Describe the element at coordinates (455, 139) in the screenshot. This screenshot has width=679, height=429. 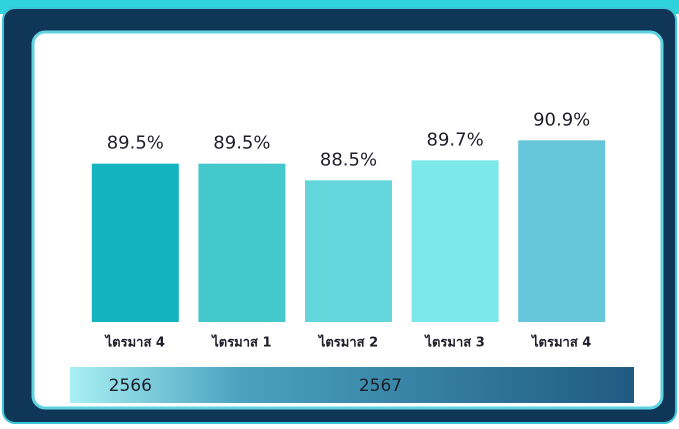
I see `value-label: 89.7%` at that location.